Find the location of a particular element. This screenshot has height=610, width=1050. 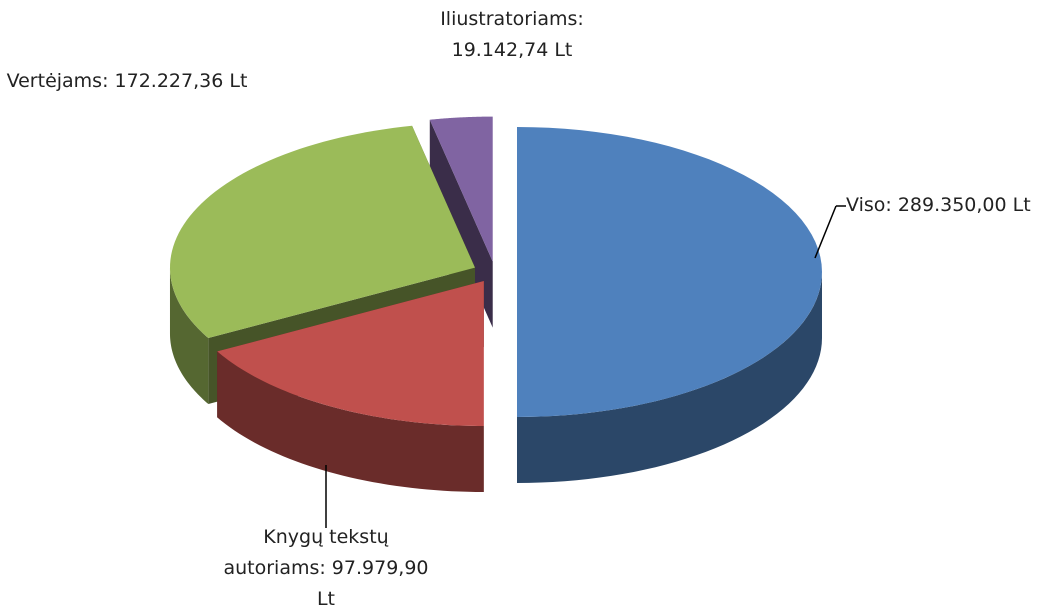

leader-line is located at coordinates (825, 232).